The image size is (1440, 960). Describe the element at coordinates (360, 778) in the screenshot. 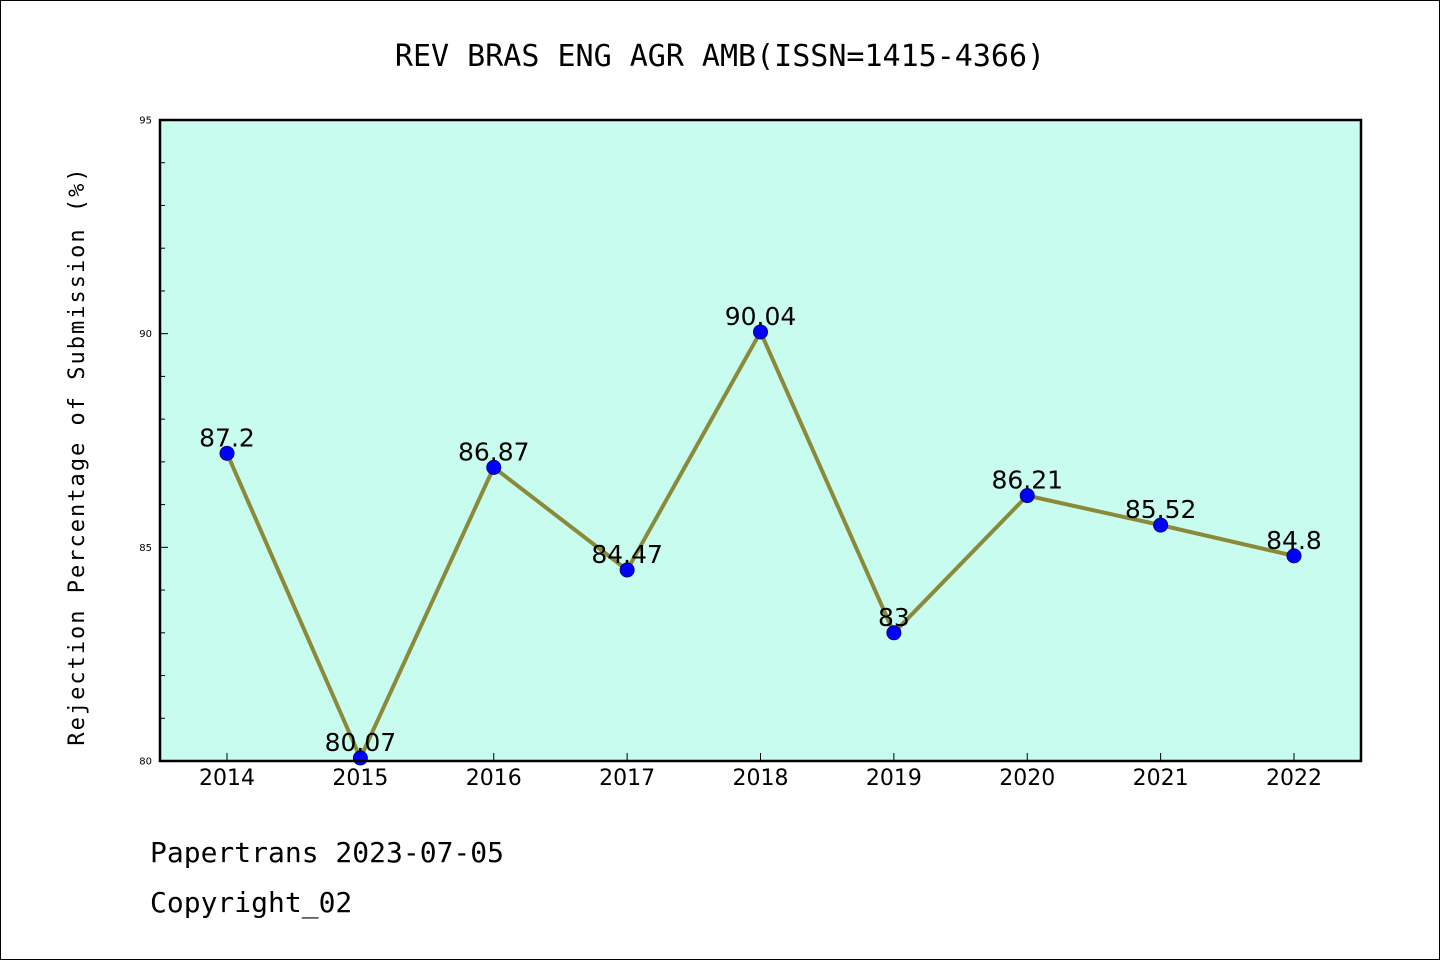

I see `x-tick-label: 2015` at that location.